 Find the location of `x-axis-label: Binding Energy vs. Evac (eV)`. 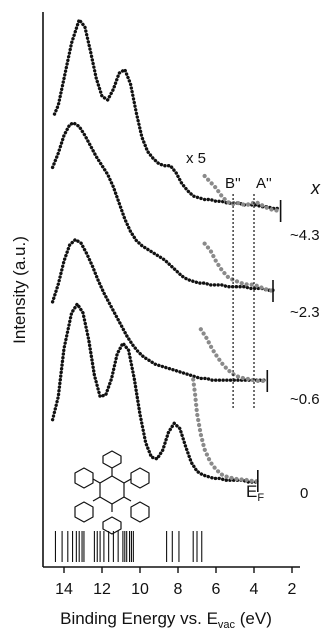

x-axis-label: Binding Energy vs. Evac (eV) is located at coordinates (166, 620).